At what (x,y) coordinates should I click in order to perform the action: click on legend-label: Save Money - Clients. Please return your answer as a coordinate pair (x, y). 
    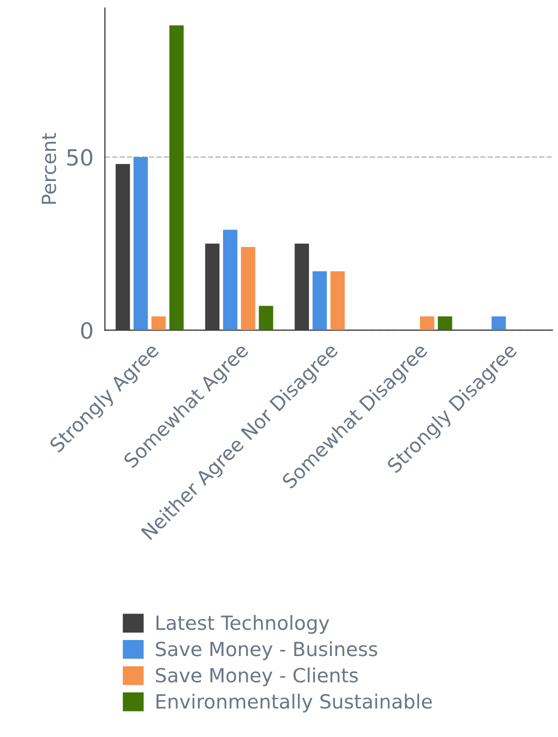
    Looking at the image, I should click on (257, 676).